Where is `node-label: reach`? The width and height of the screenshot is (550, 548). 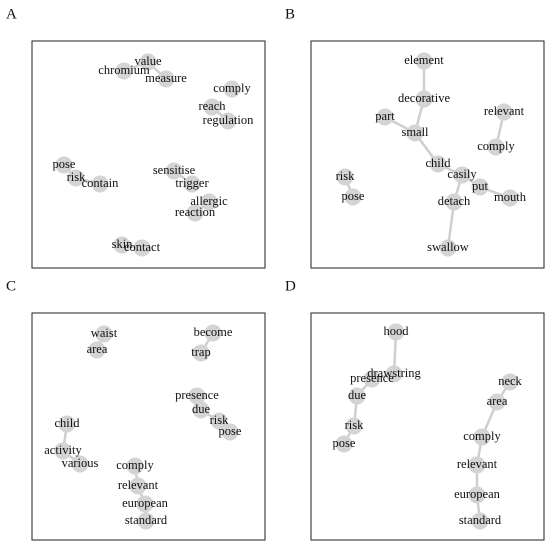
node-label: reach is located at coordinates (212, 106).